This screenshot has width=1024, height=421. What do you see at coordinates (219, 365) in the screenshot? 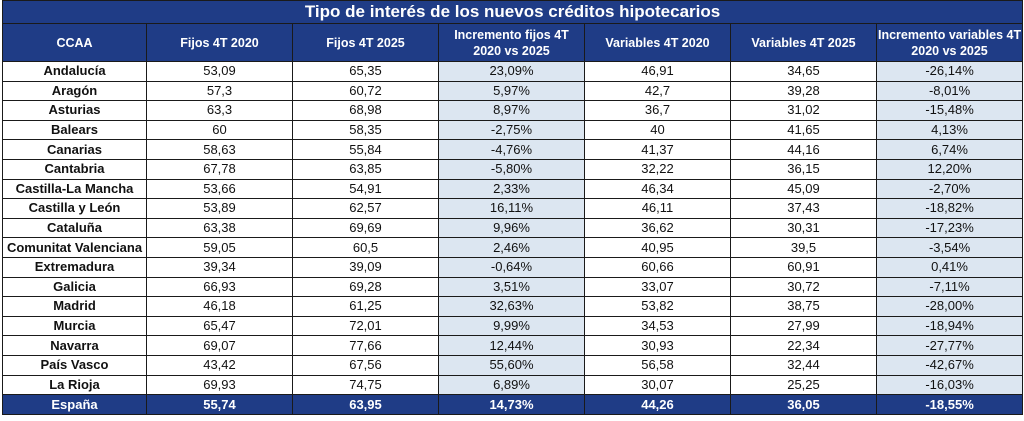
I see `value-cell: 43,42` at bounding box center [219, 365].